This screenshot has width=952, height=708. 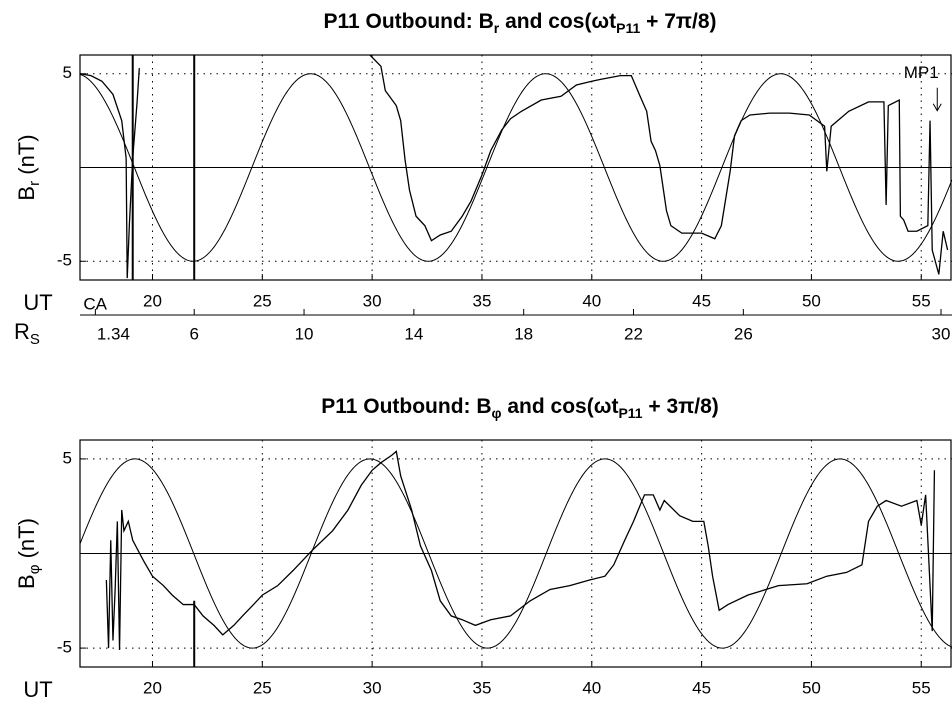 I want to click on rs-tick-label: 26, so click(x=743, y=333).